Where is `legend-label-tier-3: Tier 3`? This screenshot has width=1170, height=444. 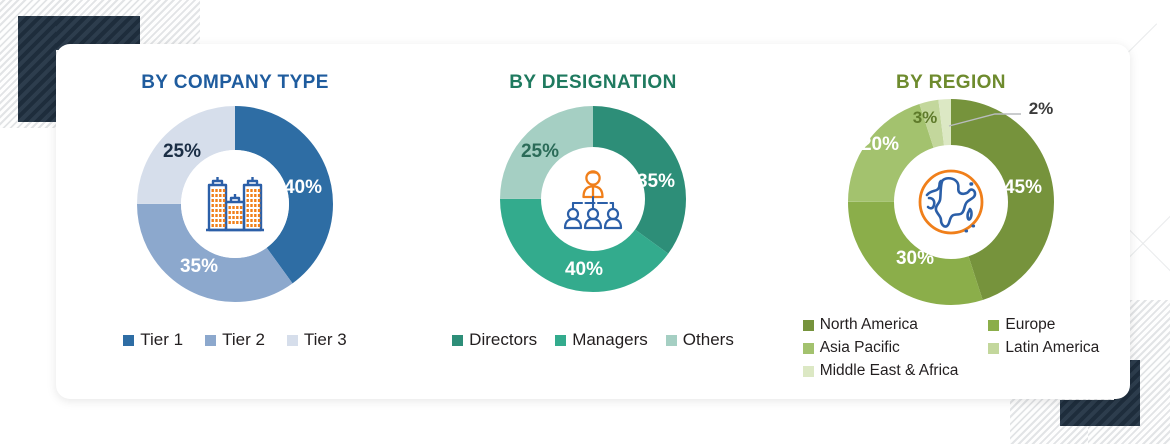 legend-label-tier-3: Tier 3 is located at coordinates (325, 339).